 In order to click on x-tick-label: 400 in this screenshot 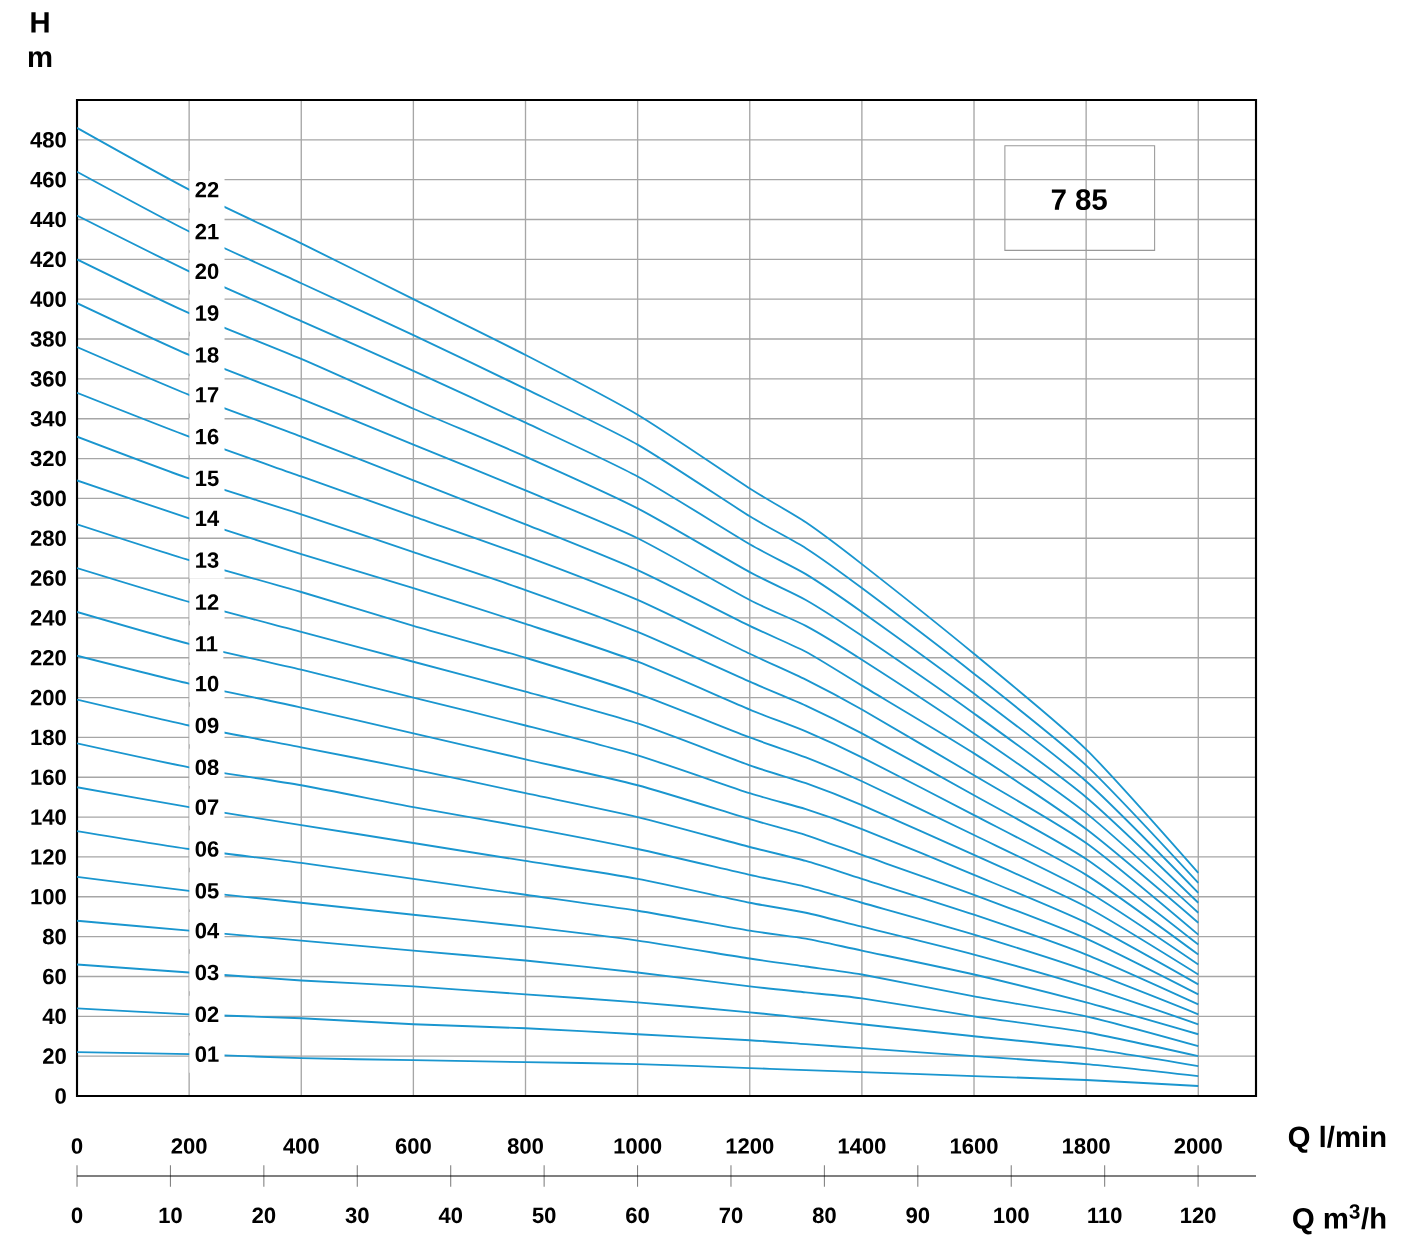, I will do `click(301, 1146)`.